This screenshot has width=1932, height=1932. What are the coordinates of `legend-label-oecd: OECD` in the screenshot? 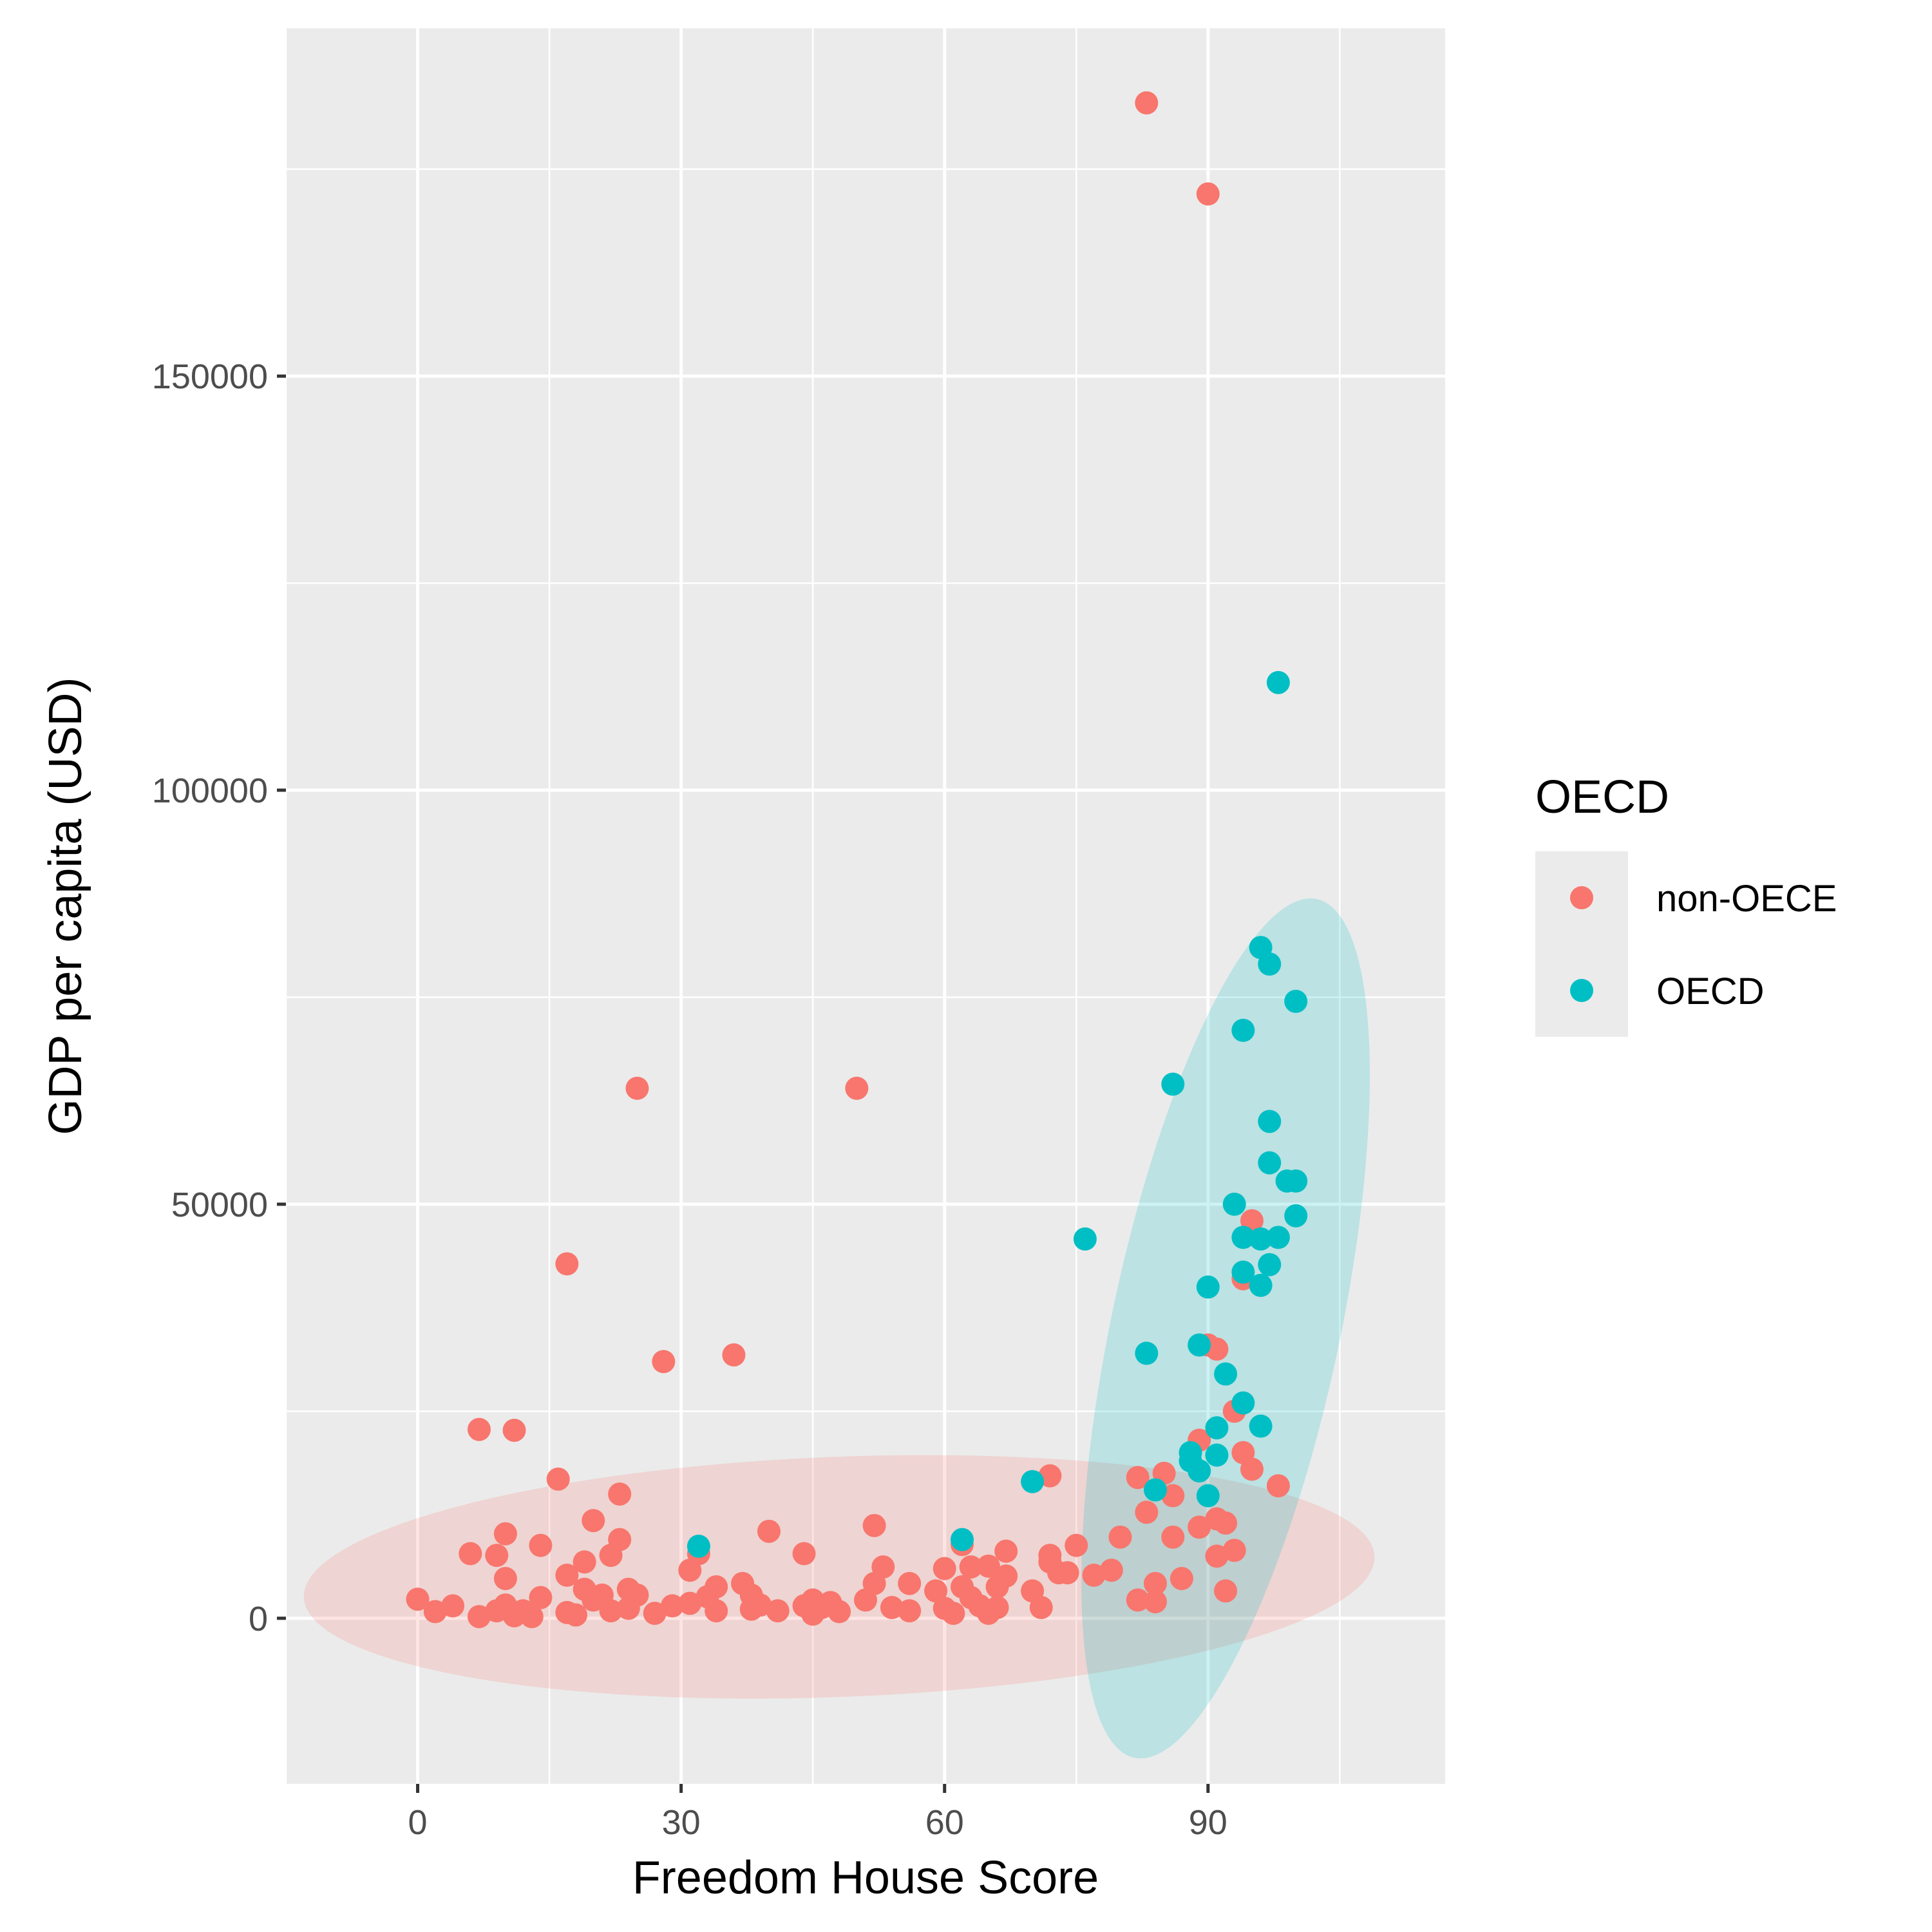 It's located at (1710, 991).